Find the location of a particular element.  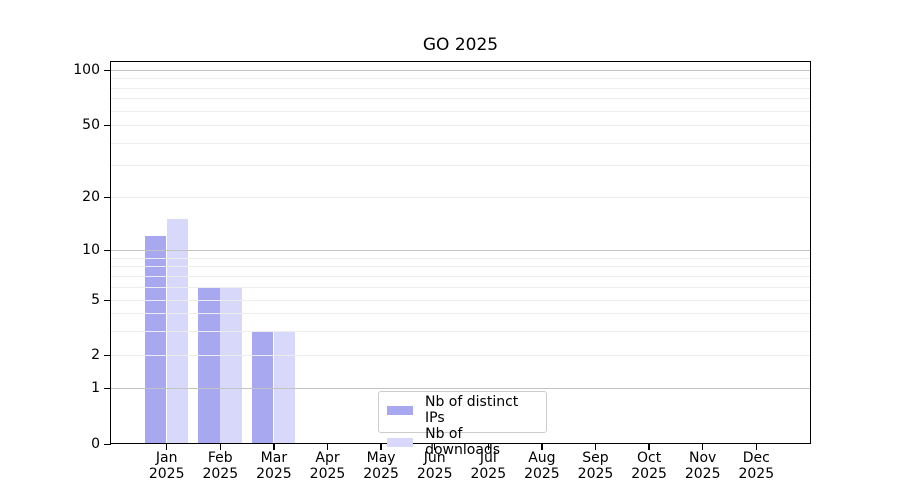

legend-label-downloads: Nb of downloads is located at coordinates (463, 442).